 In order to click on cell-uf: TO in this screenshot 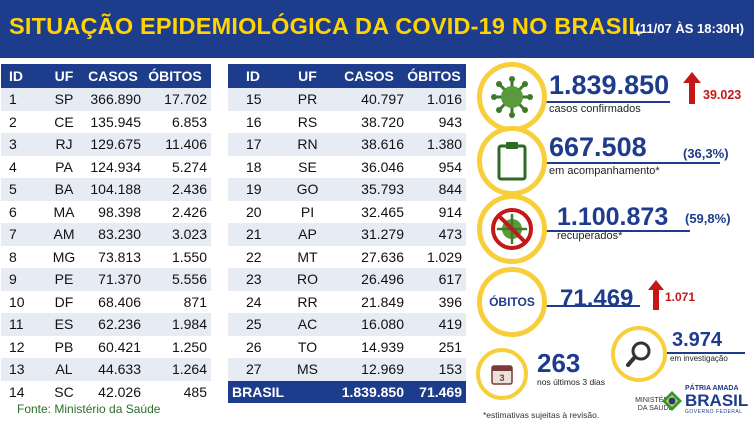, I will do `click(307, 346)`.